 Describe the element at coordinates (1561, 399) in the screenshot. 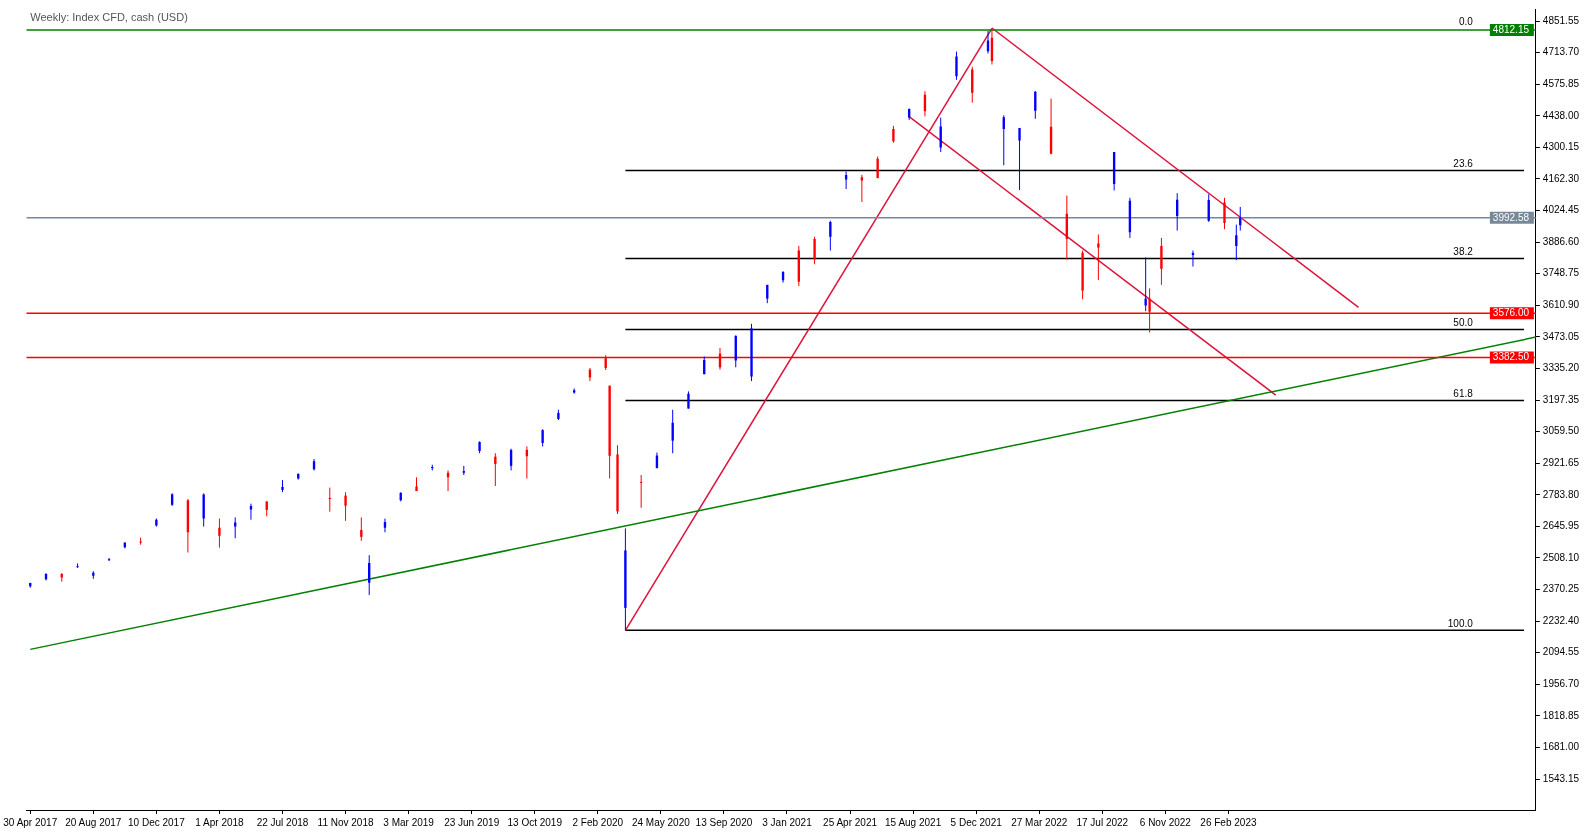

I see `y-tick-label: 3197.35` at that location.